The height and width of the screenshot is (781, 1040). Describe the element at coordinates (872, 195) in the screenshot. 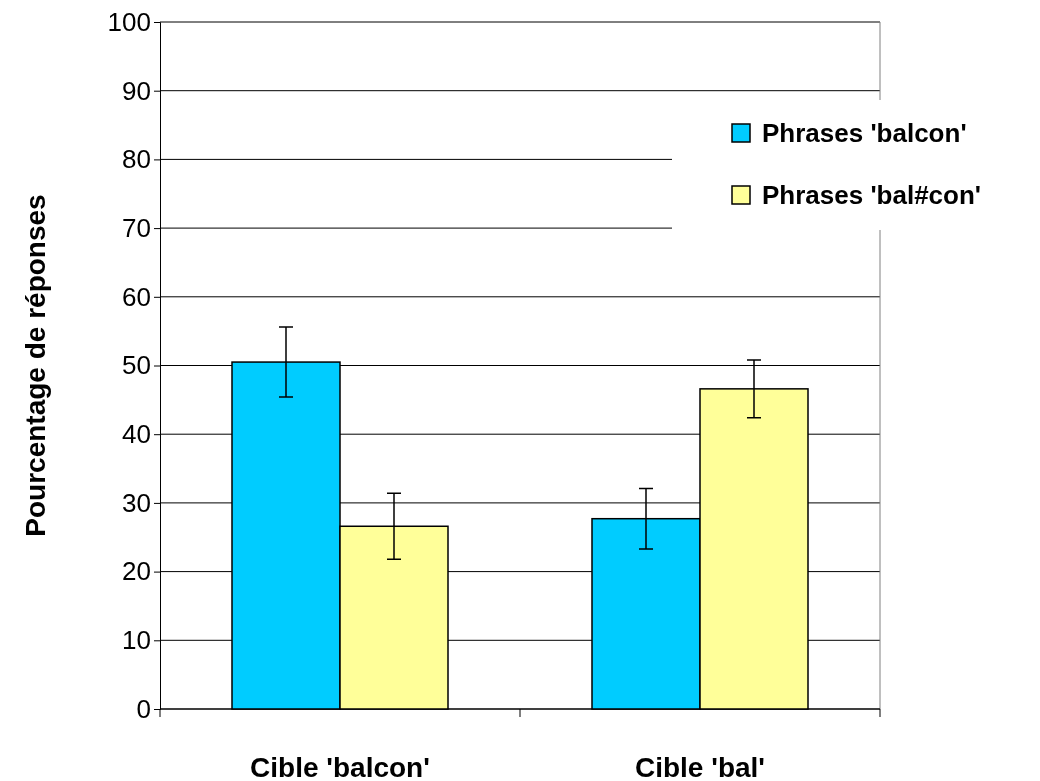

I see `legend-label: Phrases 'bal#con'` at that location.